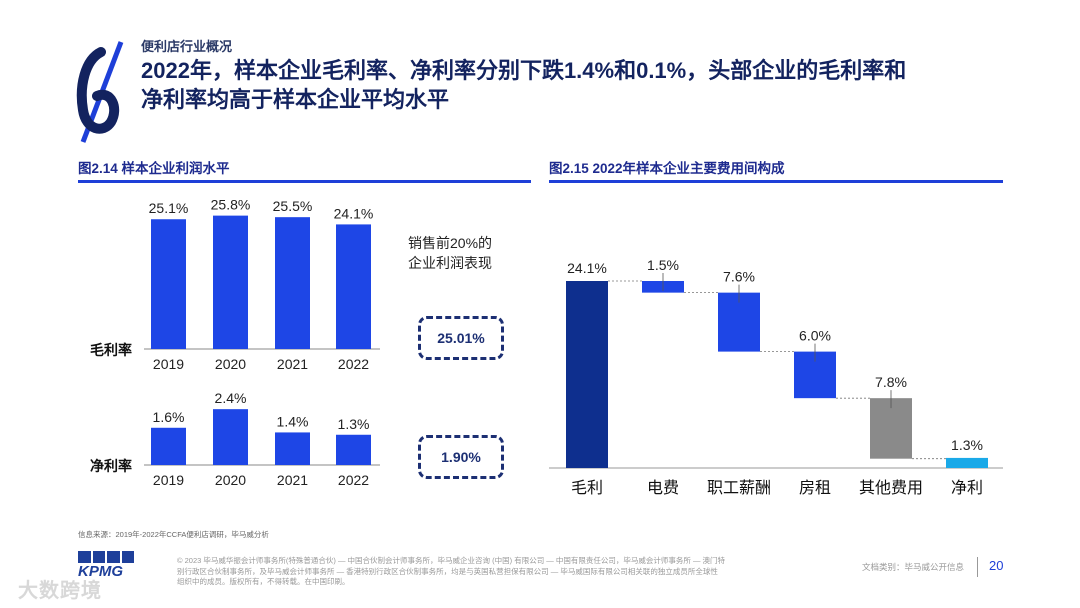 Image resolution: width=1080 pixels, height=608 pixels. I want to click on waterfall-bar-毛利, so click(587, 374).